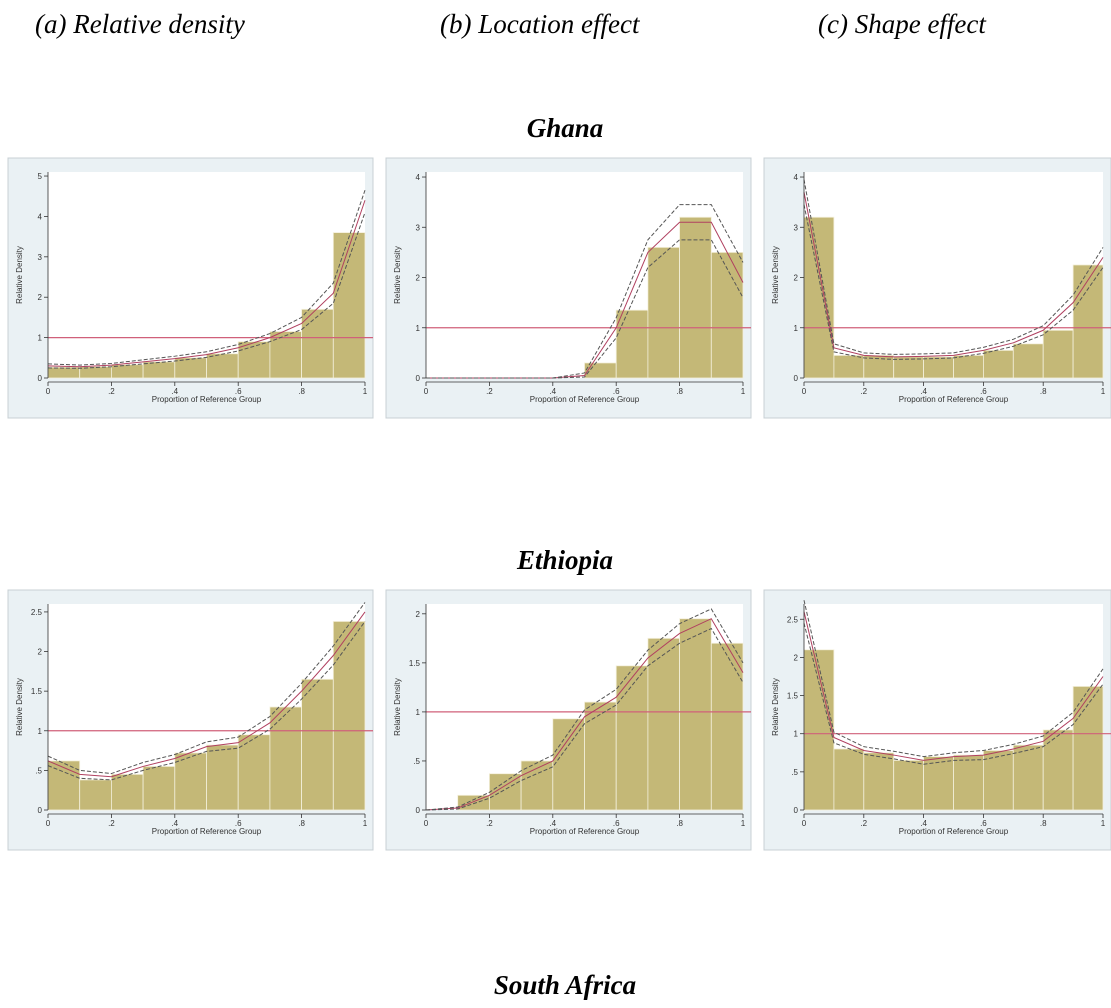  What do you see at coordinates (40, 176) in the screenshot?
I see `y-tick-label: 5` at bounding box center [40, 176].